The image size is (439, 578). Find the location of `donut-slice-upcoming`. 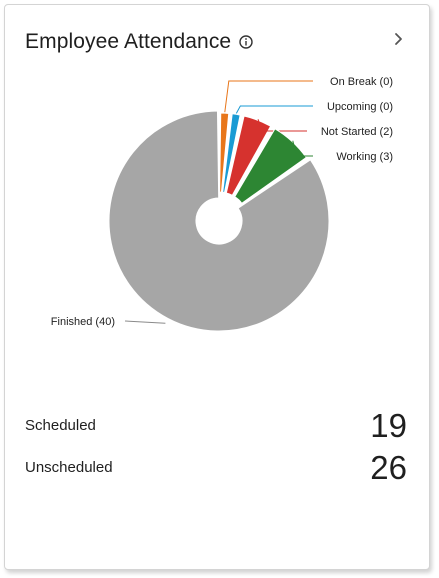

donut-slice-upcoming is located at coordinates (231, 153).